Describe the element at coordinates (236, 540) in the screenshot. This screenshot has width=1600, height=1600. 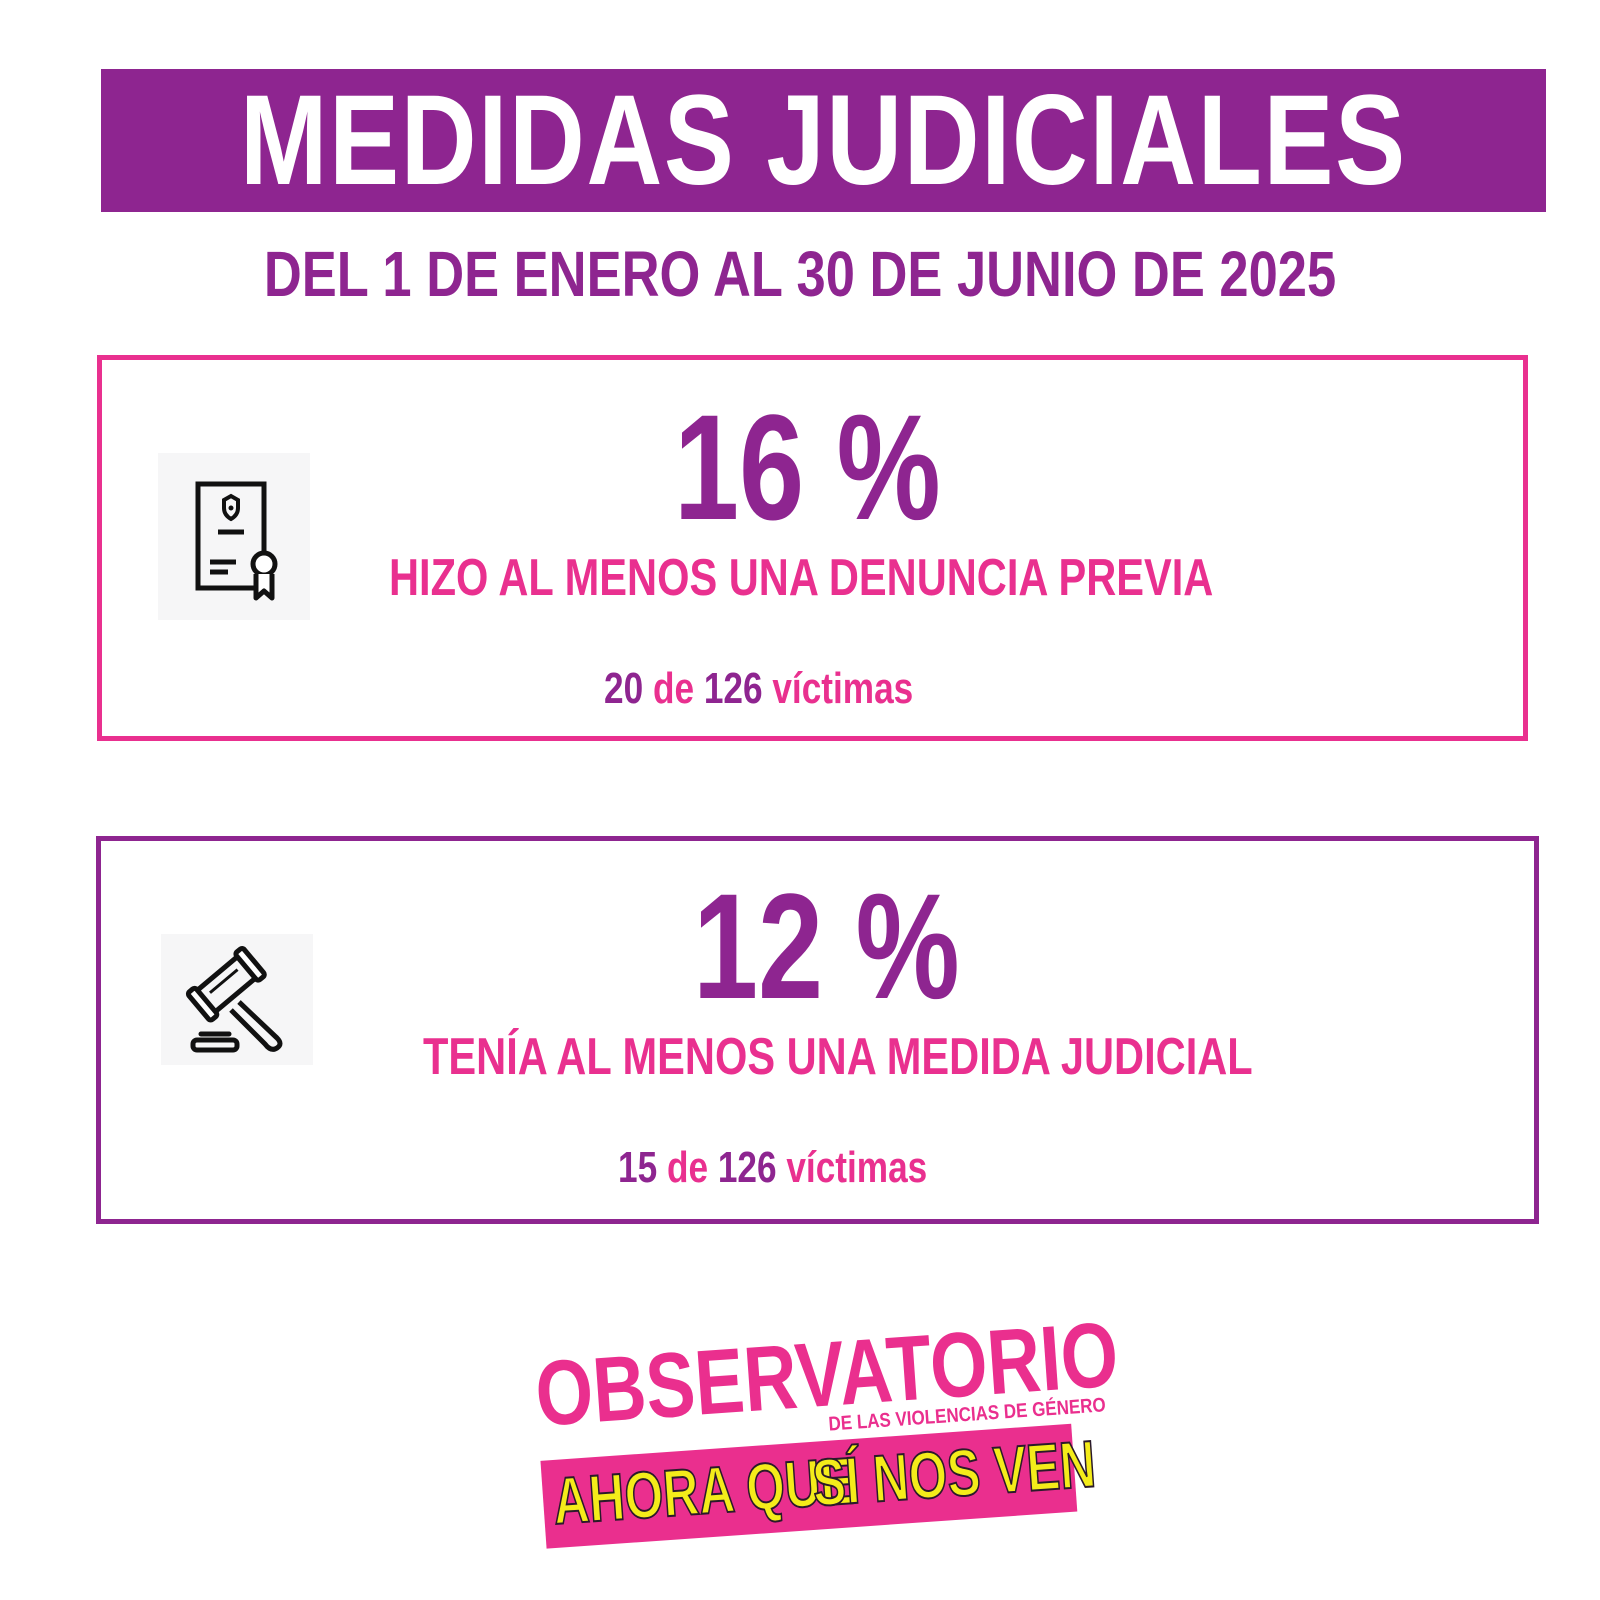
I see `certificate-document-icon-svg` at that location.